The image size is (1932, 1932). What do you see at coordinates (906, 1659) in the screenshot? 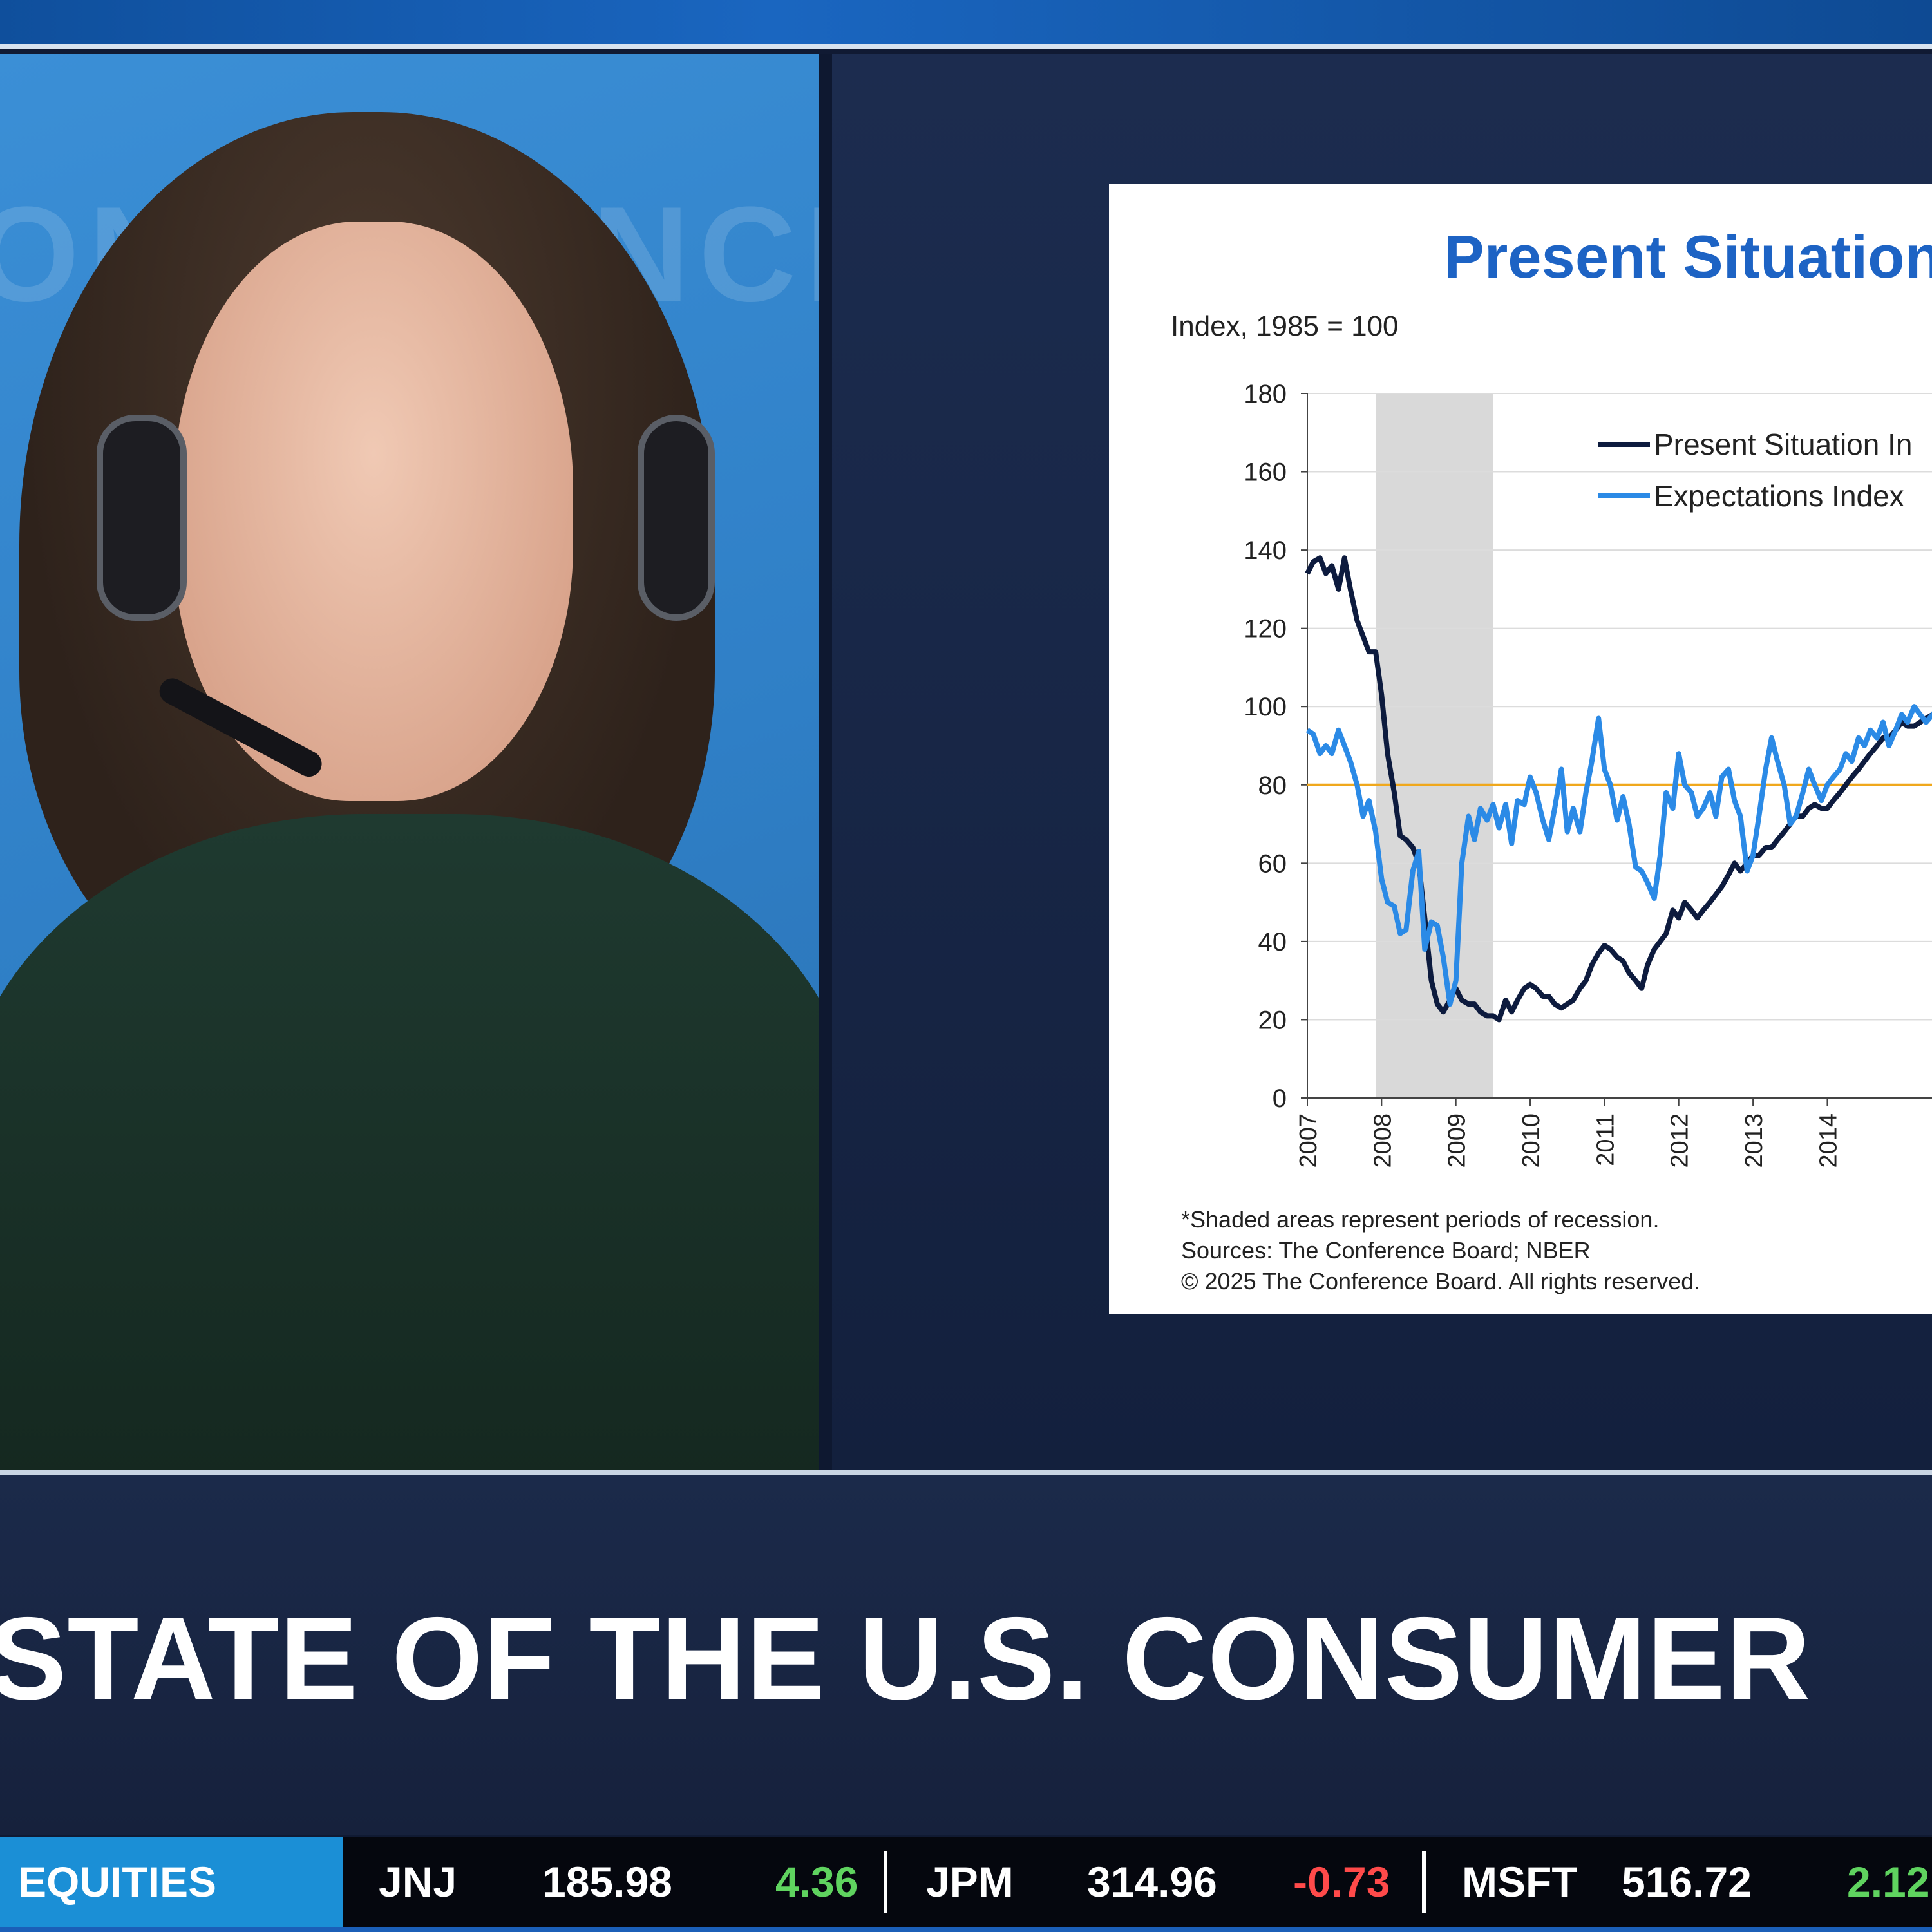
I see `headline-text: STATE OF THE U.S. CONSUMER` at bounding box center [906, 1659].